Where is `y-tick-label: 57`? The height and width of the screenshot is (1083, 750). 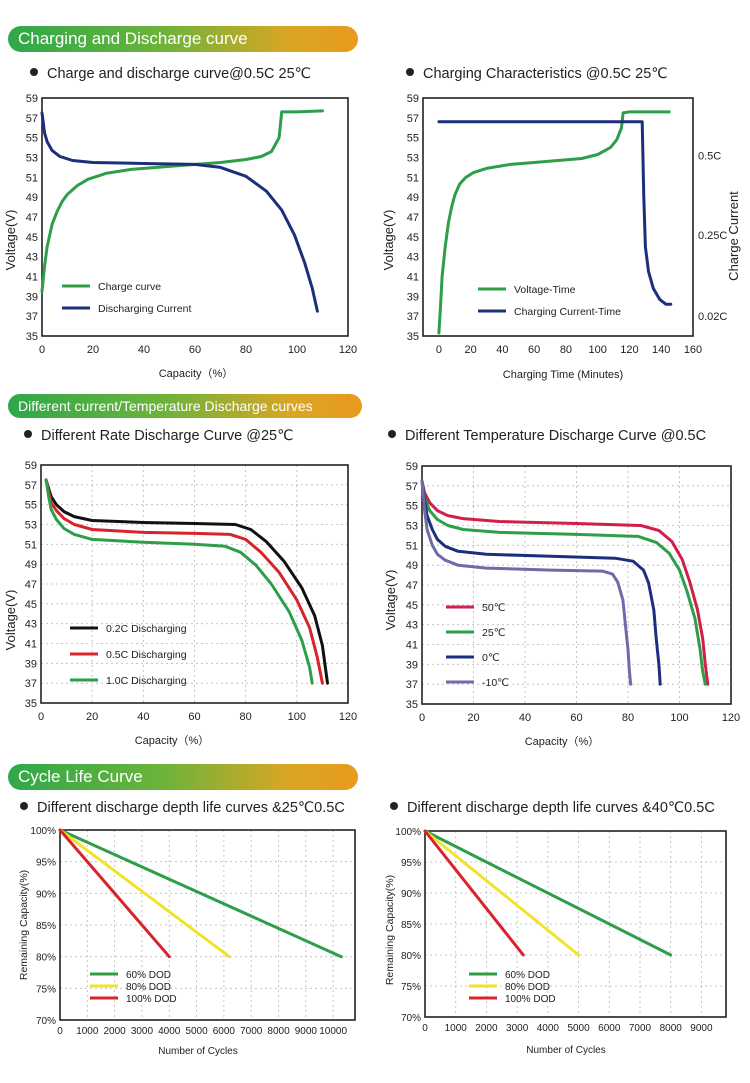
y-tick-label: 57 is located at coordinates (412, 487).